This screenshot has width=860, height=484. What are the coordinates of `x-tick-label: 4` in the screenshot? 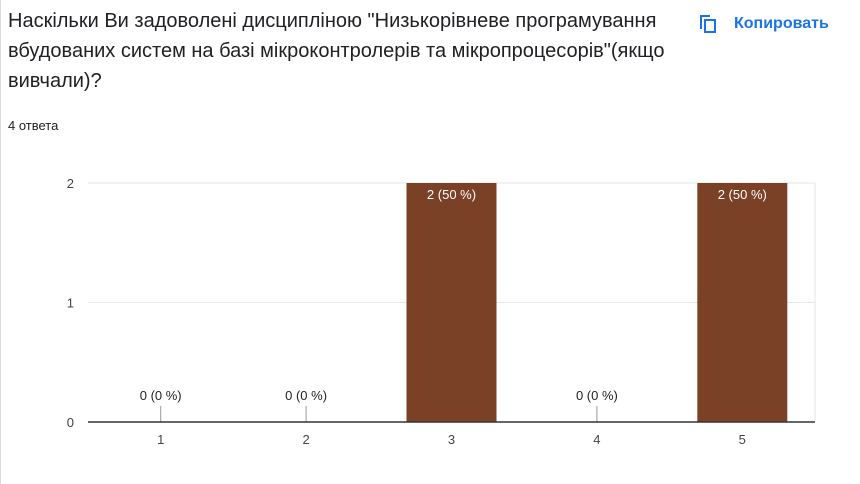 It's located at (596, 439).